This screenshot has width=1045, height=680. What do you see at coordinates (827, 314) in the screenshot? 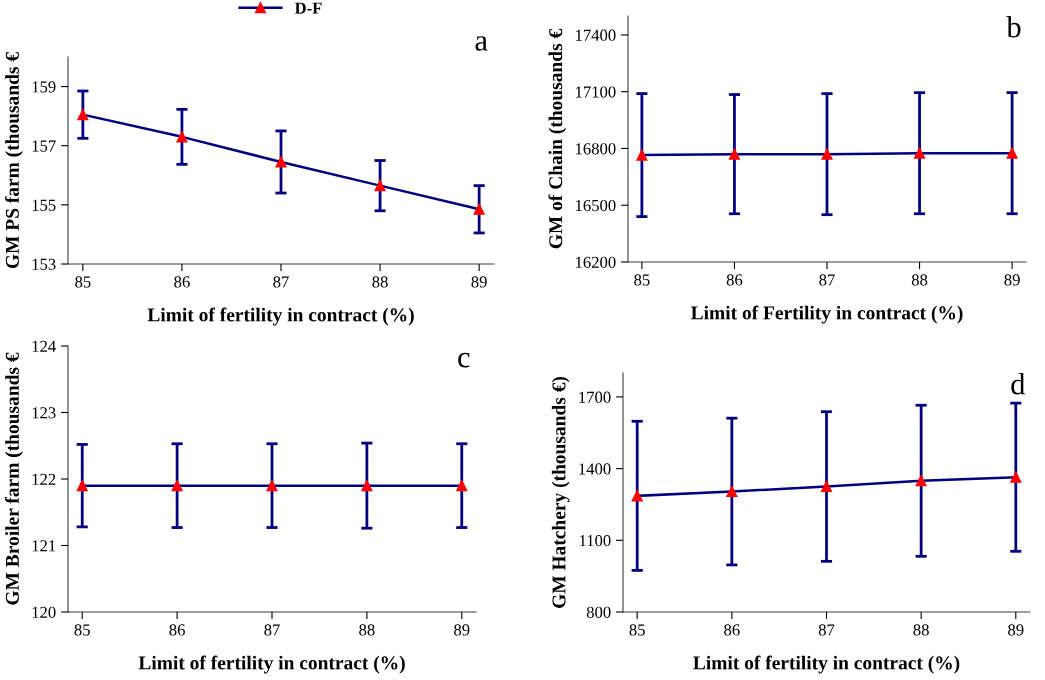
I see `x-axis-title: Limit of Fertility in contract (%)` at bounding box center [827, 314].